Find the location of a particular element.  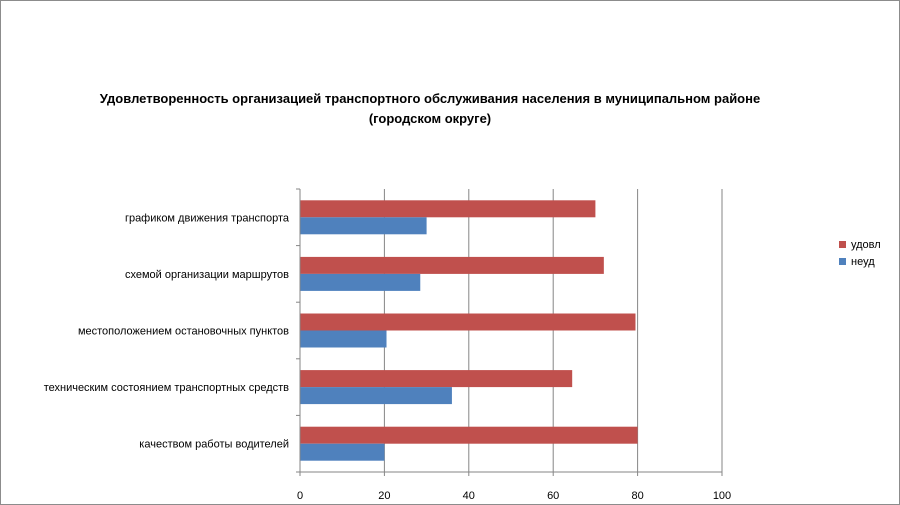

category-label-4: качеством работы водителей is located at coordinates (214, 445).